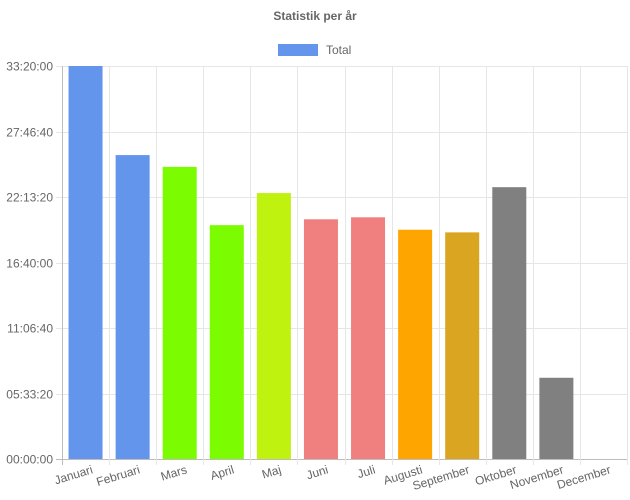 This screenshot has height=500, width=630. What do you see at coordinates (226, 342) in the screenshot?
I see `bar-april: April: 19:50:00` at bounding box center [226, 342].